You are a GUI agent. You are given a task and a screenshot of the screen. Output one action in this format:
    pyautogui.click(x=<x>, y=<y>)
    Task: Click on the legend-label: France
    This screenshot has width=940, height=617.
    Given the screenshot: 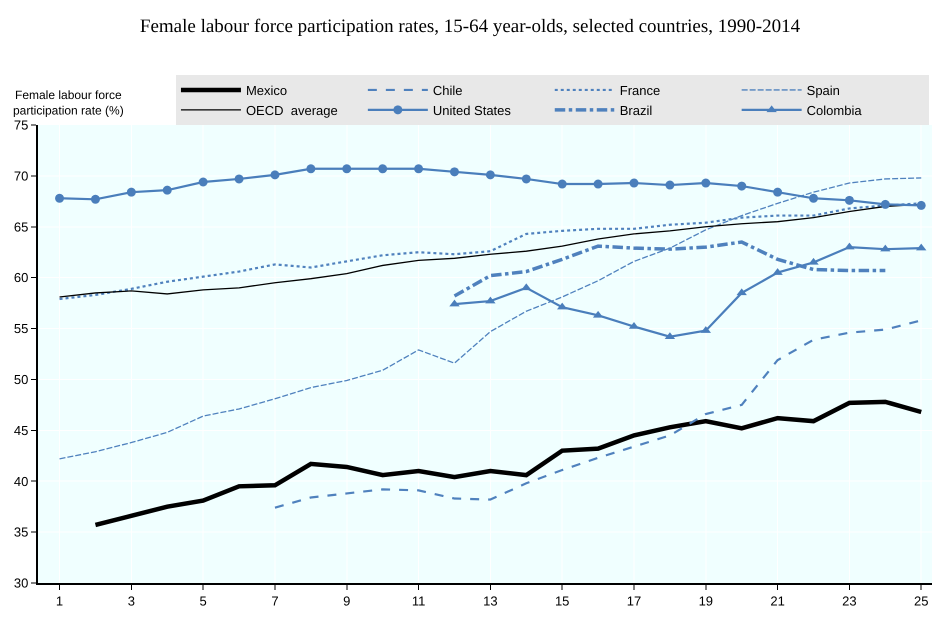 What is the action you would take?
    pyautogui.click(x=640, y=90)
    